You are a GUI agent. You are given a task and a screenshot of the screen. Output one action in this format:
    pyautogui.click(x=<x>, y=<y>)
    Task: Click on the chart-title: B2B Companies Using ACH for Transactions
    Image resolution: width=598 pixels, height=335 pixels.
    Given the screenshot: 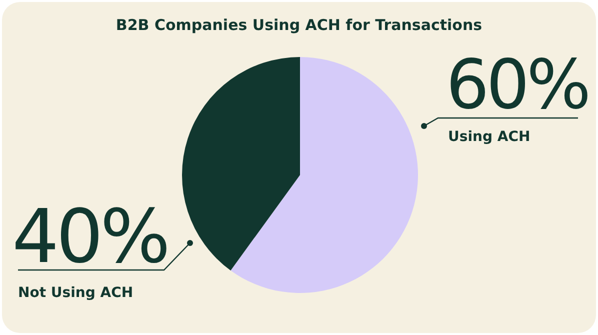 What is the action you would take?
    pyautogui.click(x=299, y=25)
    